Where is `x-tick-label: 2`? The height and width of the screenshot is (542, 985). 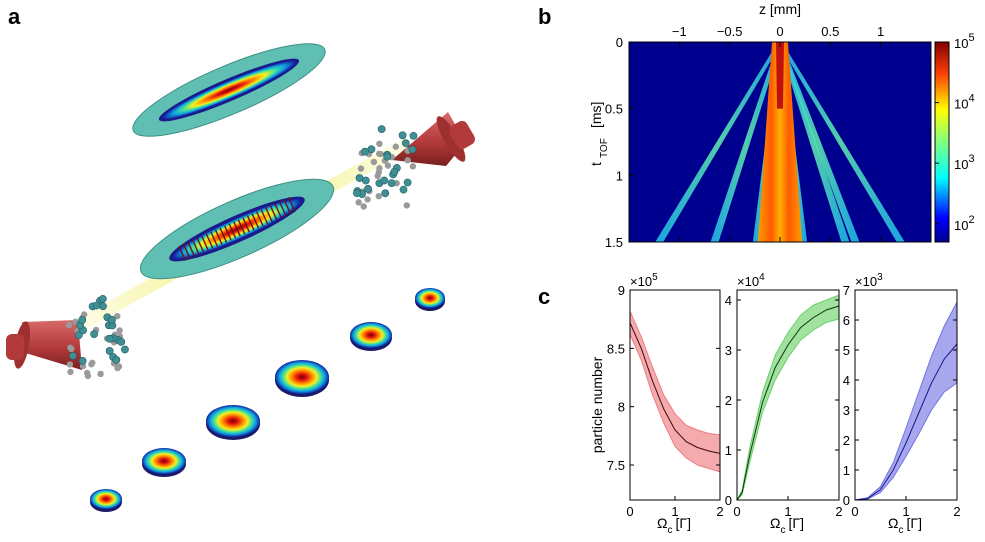
x-tick-label: 2 is located at coordinates (838, 511).